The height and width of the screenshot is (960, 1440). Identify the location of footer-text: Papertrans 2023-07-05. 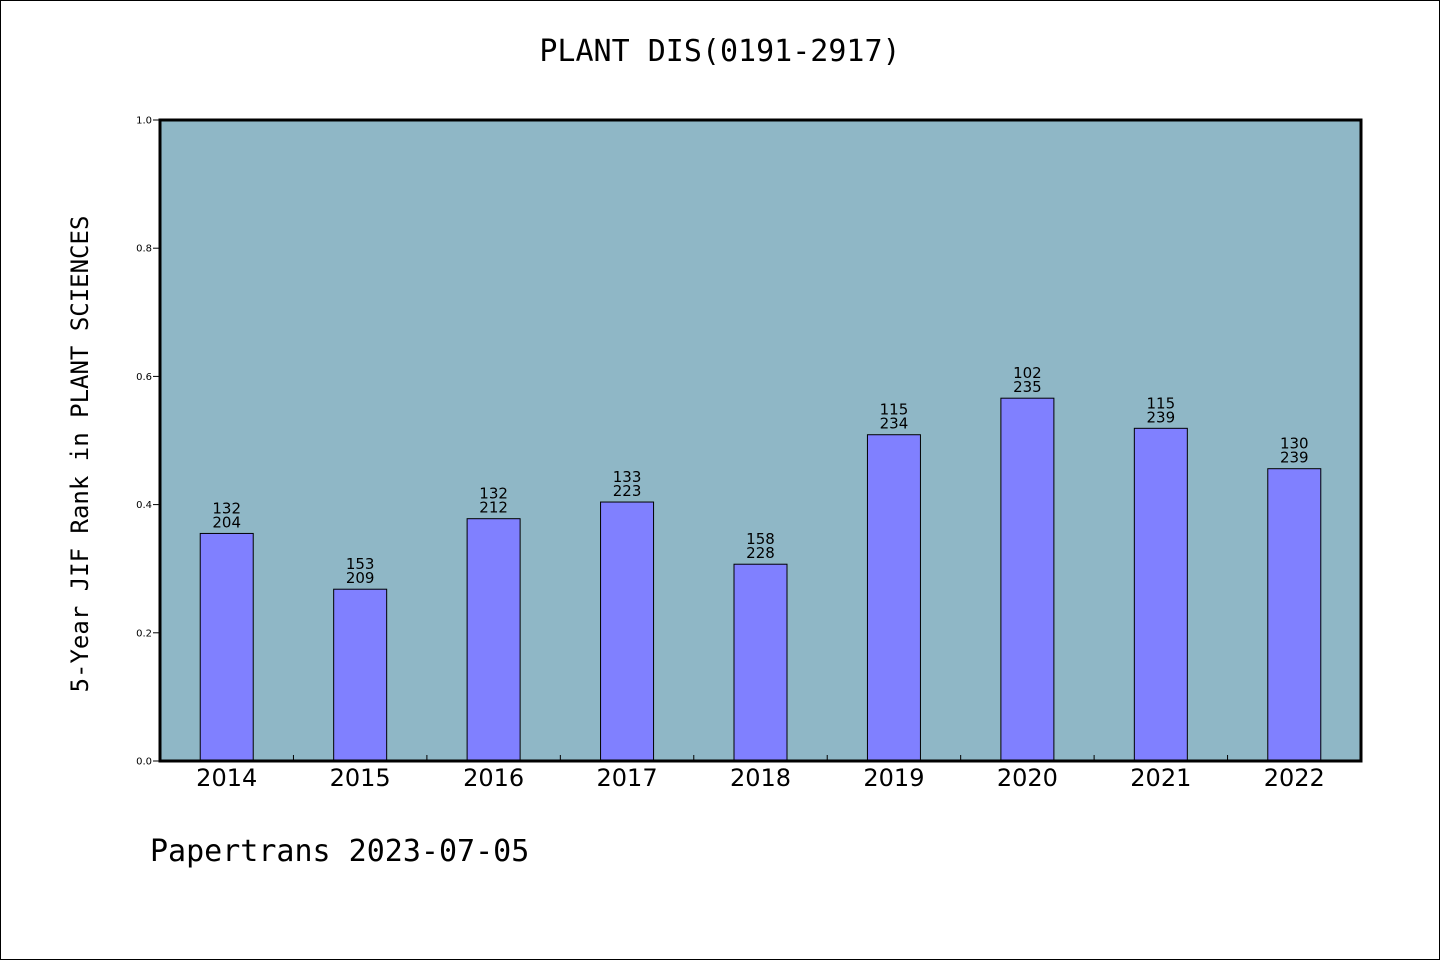
(340, 851).